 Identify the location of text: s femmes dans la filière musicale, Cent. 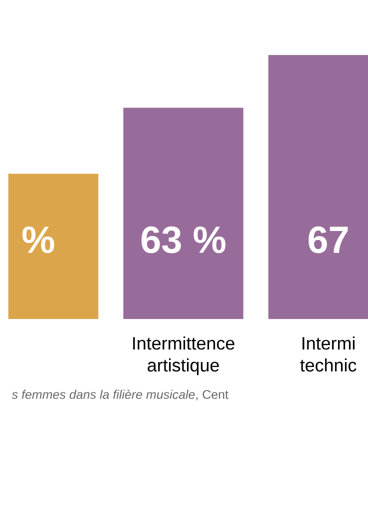
(120, 395).